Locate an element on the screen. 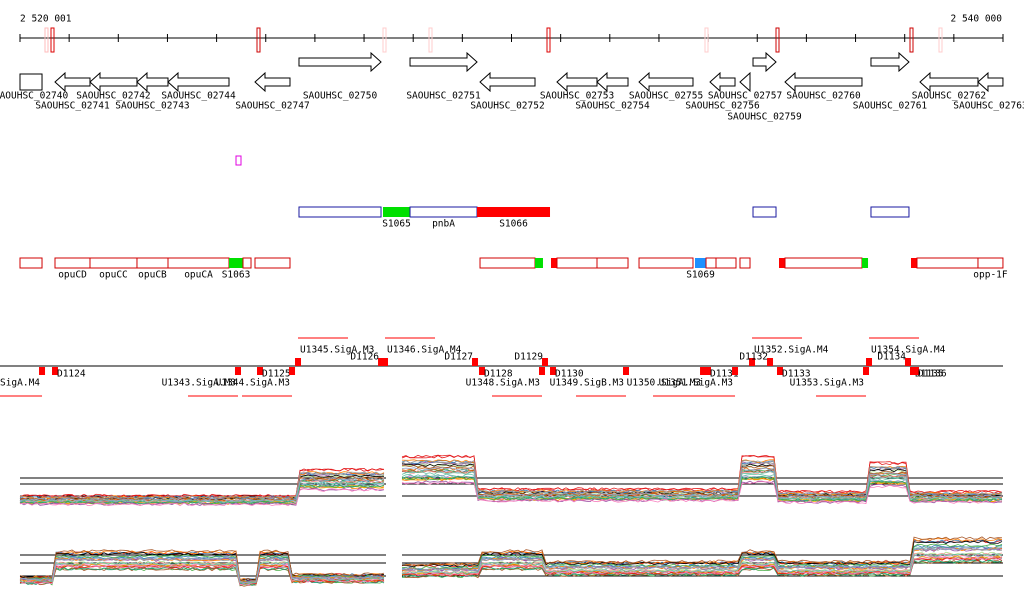 This screenshot has height=611, width=1024. tss-label: D1130 is located at coordinates (569, 374).